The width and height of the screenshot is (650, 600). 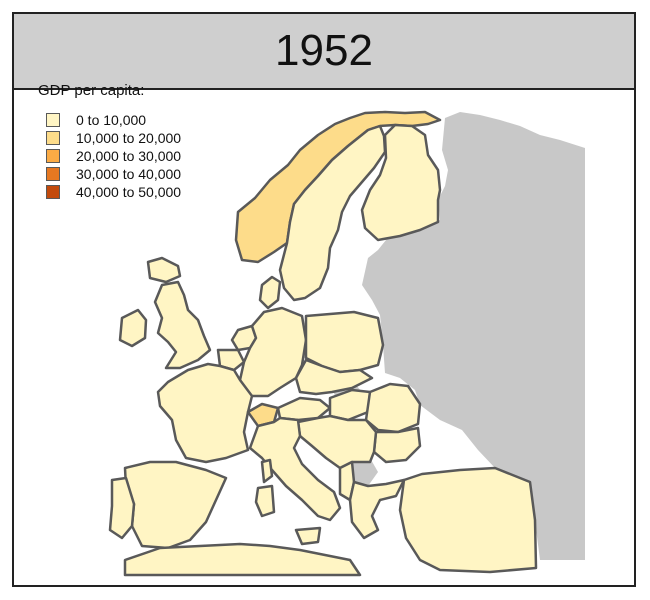 What do you see at coordinates (377, 509) in the screenshot?
I see `country-greece` at bounding box center [377, 509].